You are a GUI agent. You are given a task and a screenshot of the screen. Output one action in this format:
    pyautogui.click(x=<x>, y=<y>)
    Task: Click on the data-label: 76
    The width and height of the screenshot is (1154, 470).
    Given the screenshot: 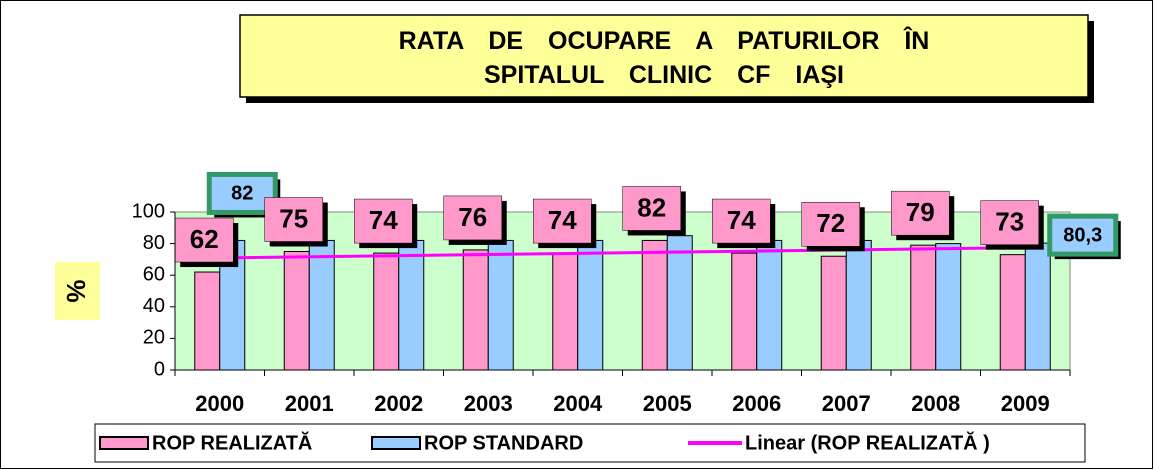 What is the action you would take?
    pyautogui.click(x=472, y=217)
    